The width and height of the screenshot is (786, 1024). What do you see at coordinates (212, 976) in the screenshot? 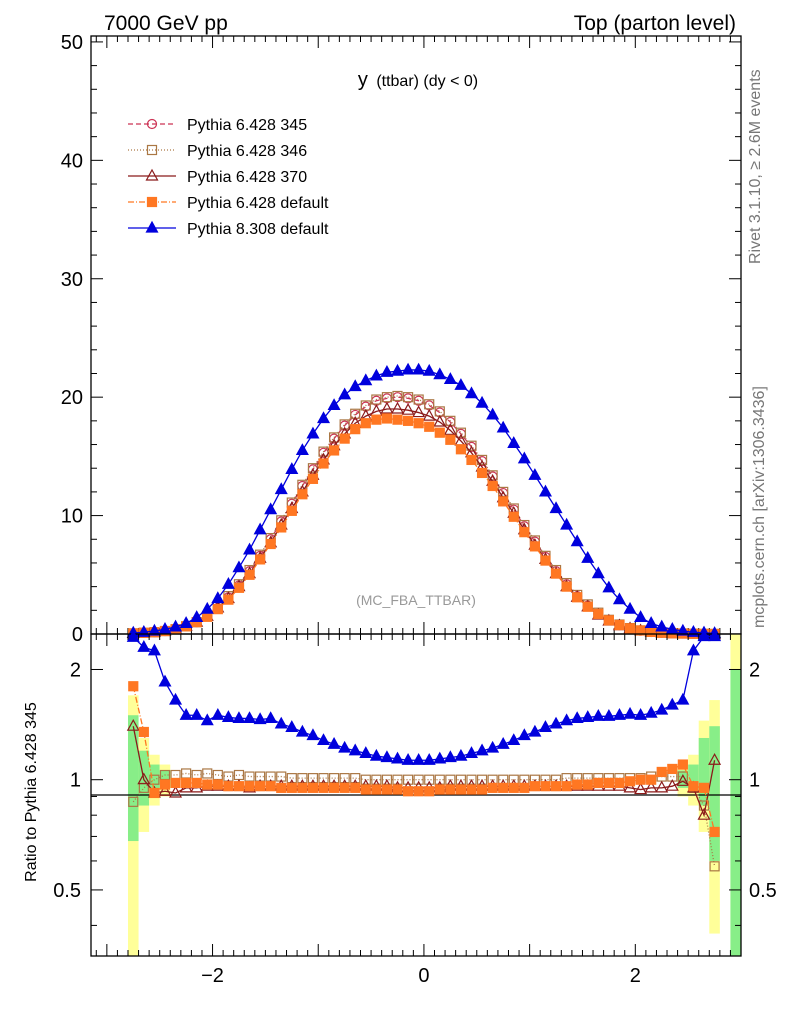
I see `ratio-x-tick-label: −2` at bounding box center [212, 976].